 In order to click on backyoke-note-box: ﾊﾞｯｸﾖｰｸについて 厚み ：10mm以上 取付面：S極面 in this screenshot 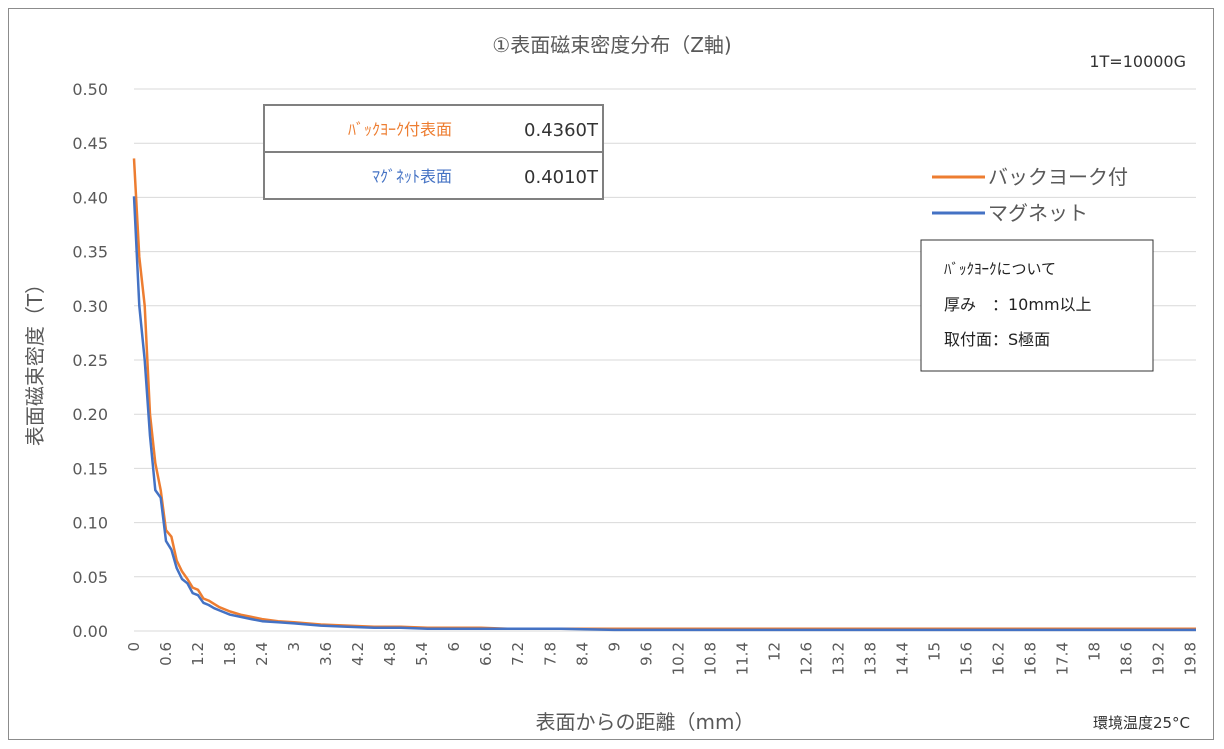, I will do `click(1037, 305)`.